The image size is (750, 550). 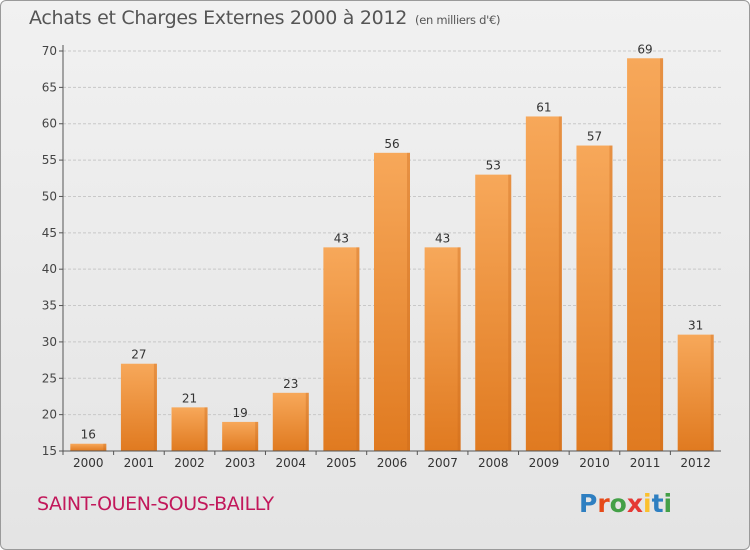 What do you see at coordinates (88, 435) in the screenshot?
I see `bar-value-label: 16` at bounding box center [88, 435].